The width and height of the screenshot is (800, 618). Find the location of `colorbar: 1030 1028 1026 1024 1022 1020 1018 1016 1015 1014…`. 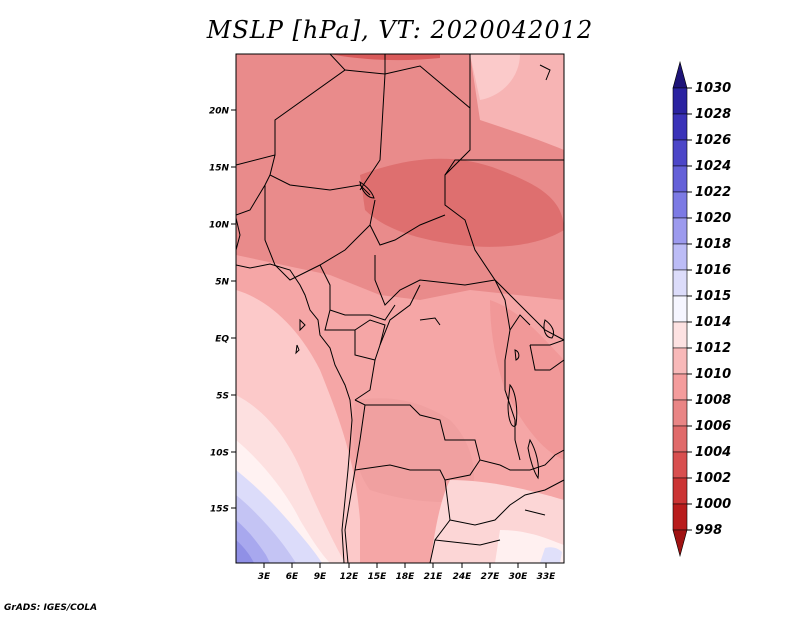

colorbar: 1030 1028 1026 1024 1022 1020 1018 1016 1015 1014… is located at coordinates (701, 309).